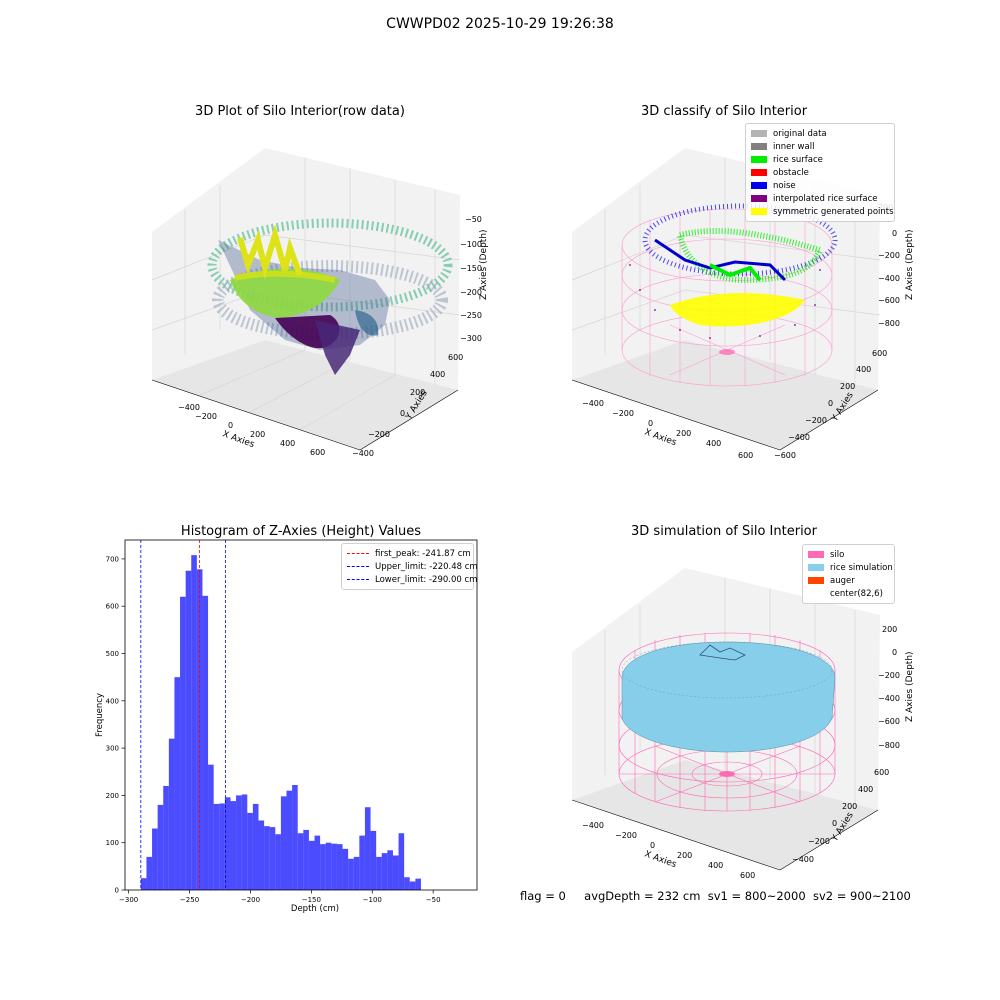 This screenshot has height=1000, width=1000. I want to click on legend-label: interpolated rice surface, so click(825, 198).